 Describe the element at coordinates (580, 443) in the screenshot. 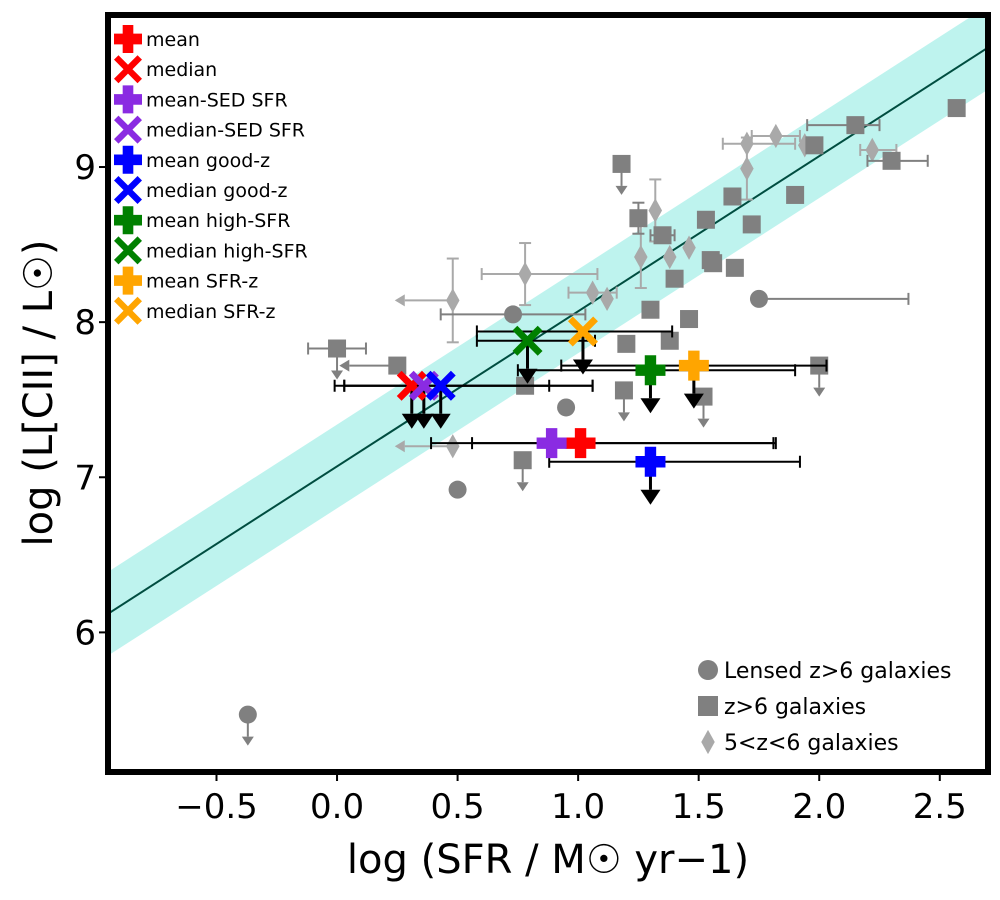

I see `mean-point` at that location.